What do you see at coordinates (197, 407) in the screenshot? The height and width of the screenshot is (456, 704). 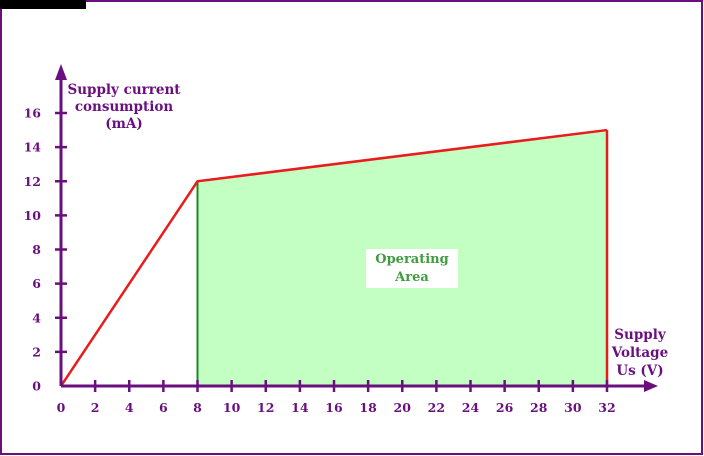 I see `x-tick-label: 8` at bounding box center [197, 407].